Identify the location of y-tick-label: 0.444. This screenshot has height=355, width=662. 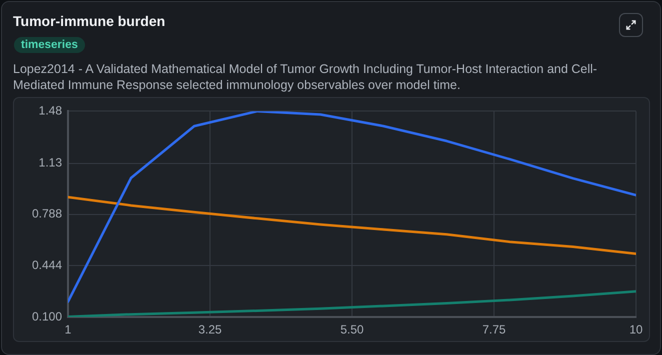
(47, 265).